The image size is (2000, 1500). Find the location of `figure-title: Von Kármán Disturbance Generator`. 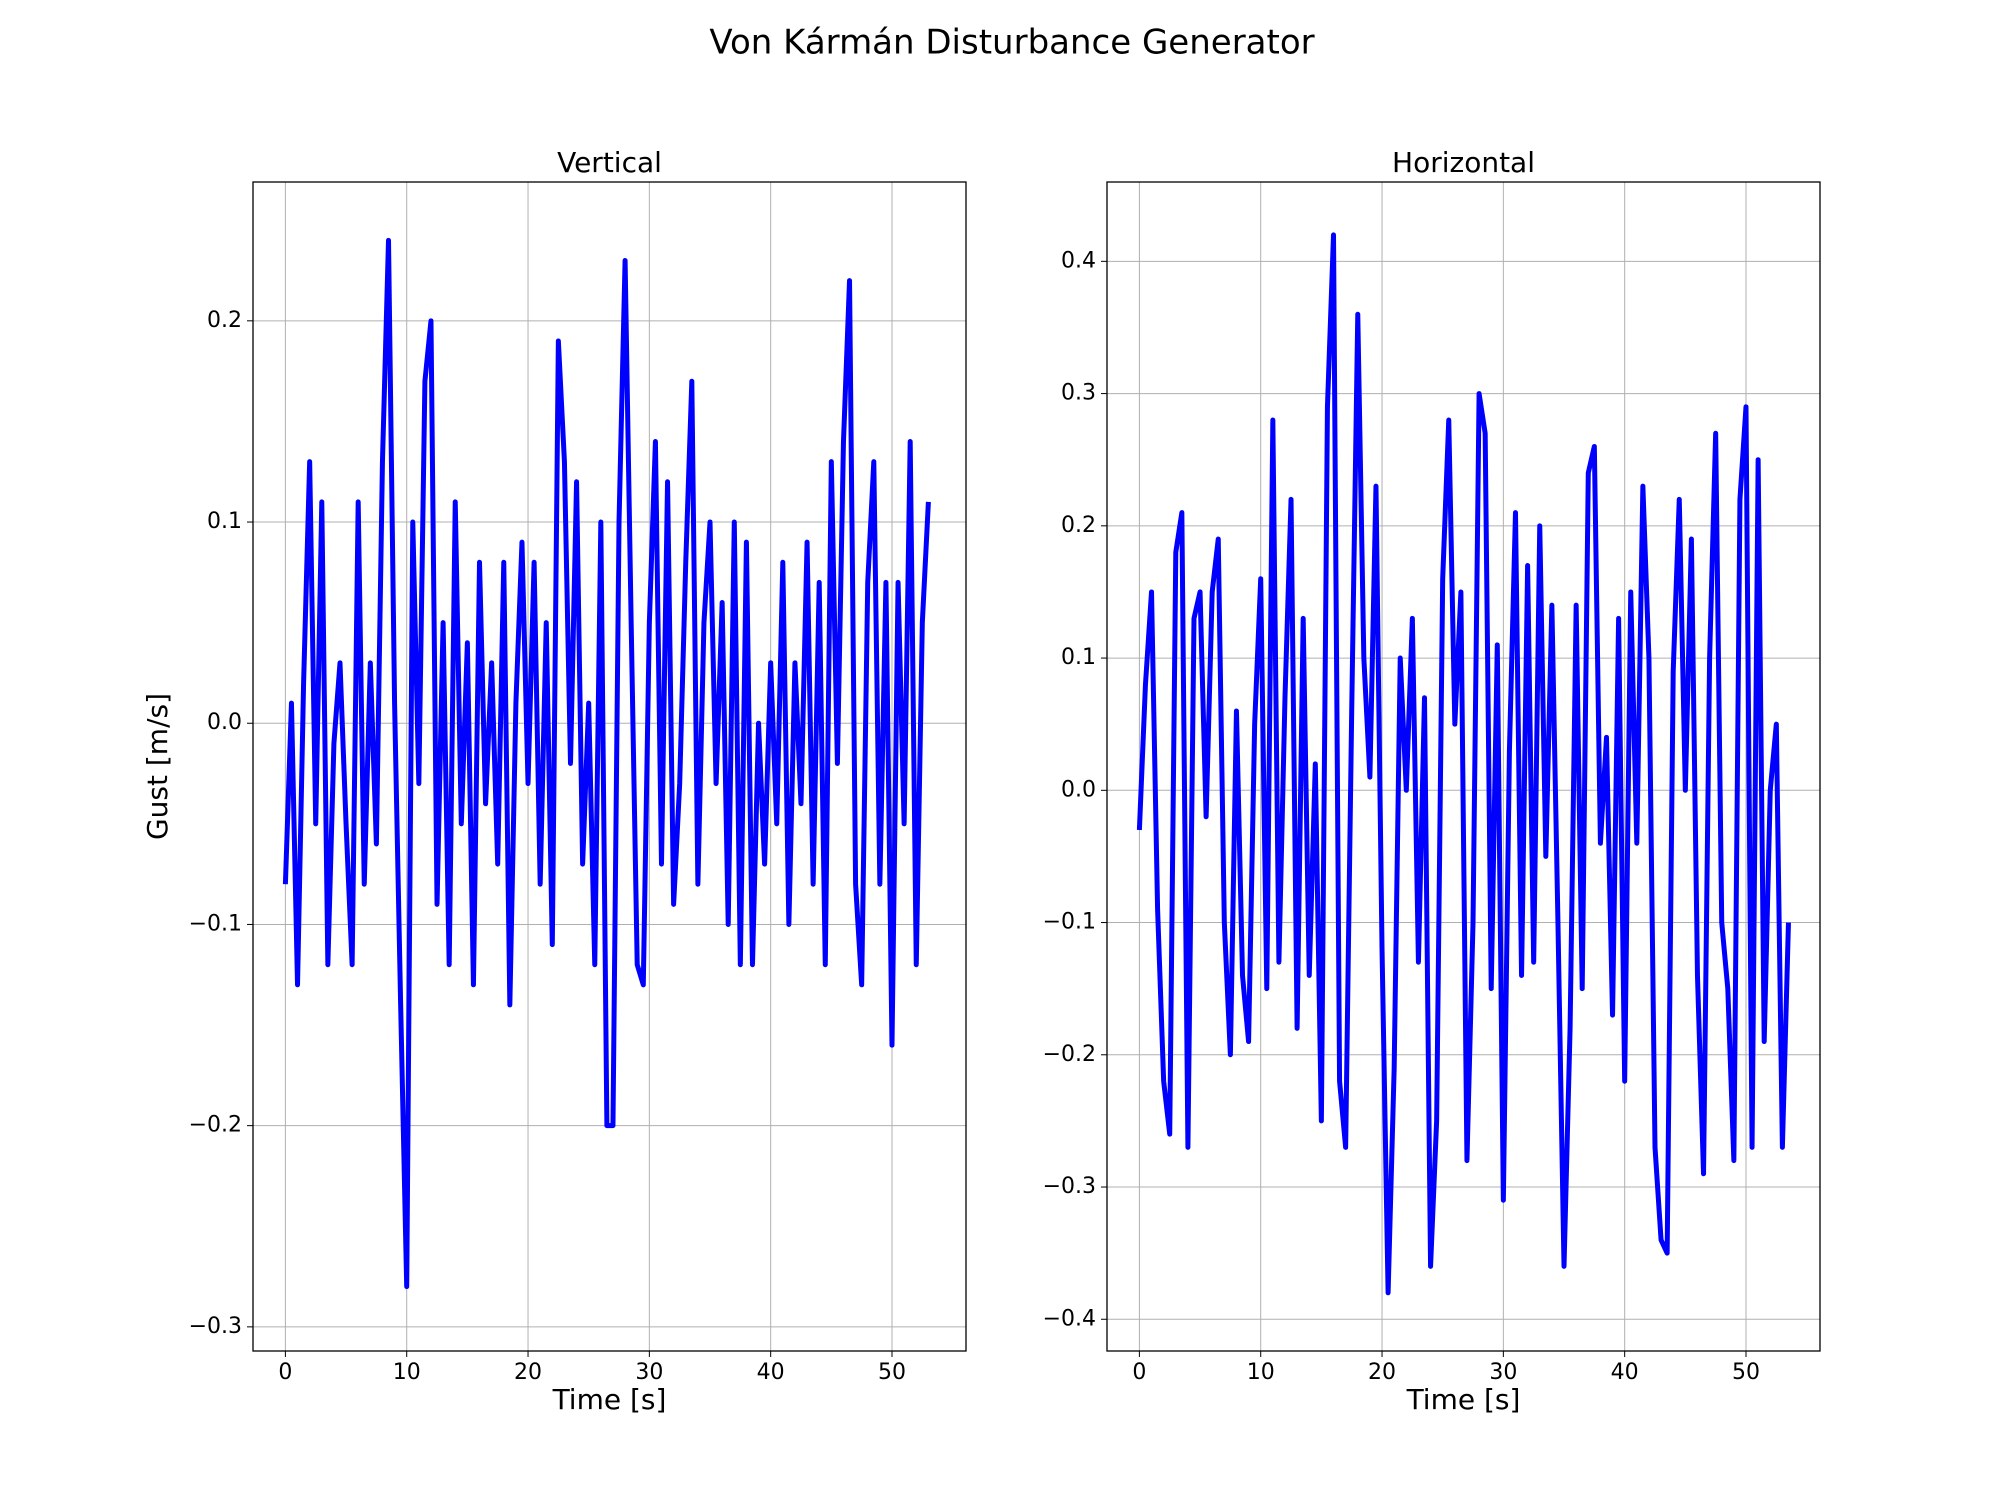

figure-title: Von Kármán Disturbance Generator is located at coordinates (1011, 43).